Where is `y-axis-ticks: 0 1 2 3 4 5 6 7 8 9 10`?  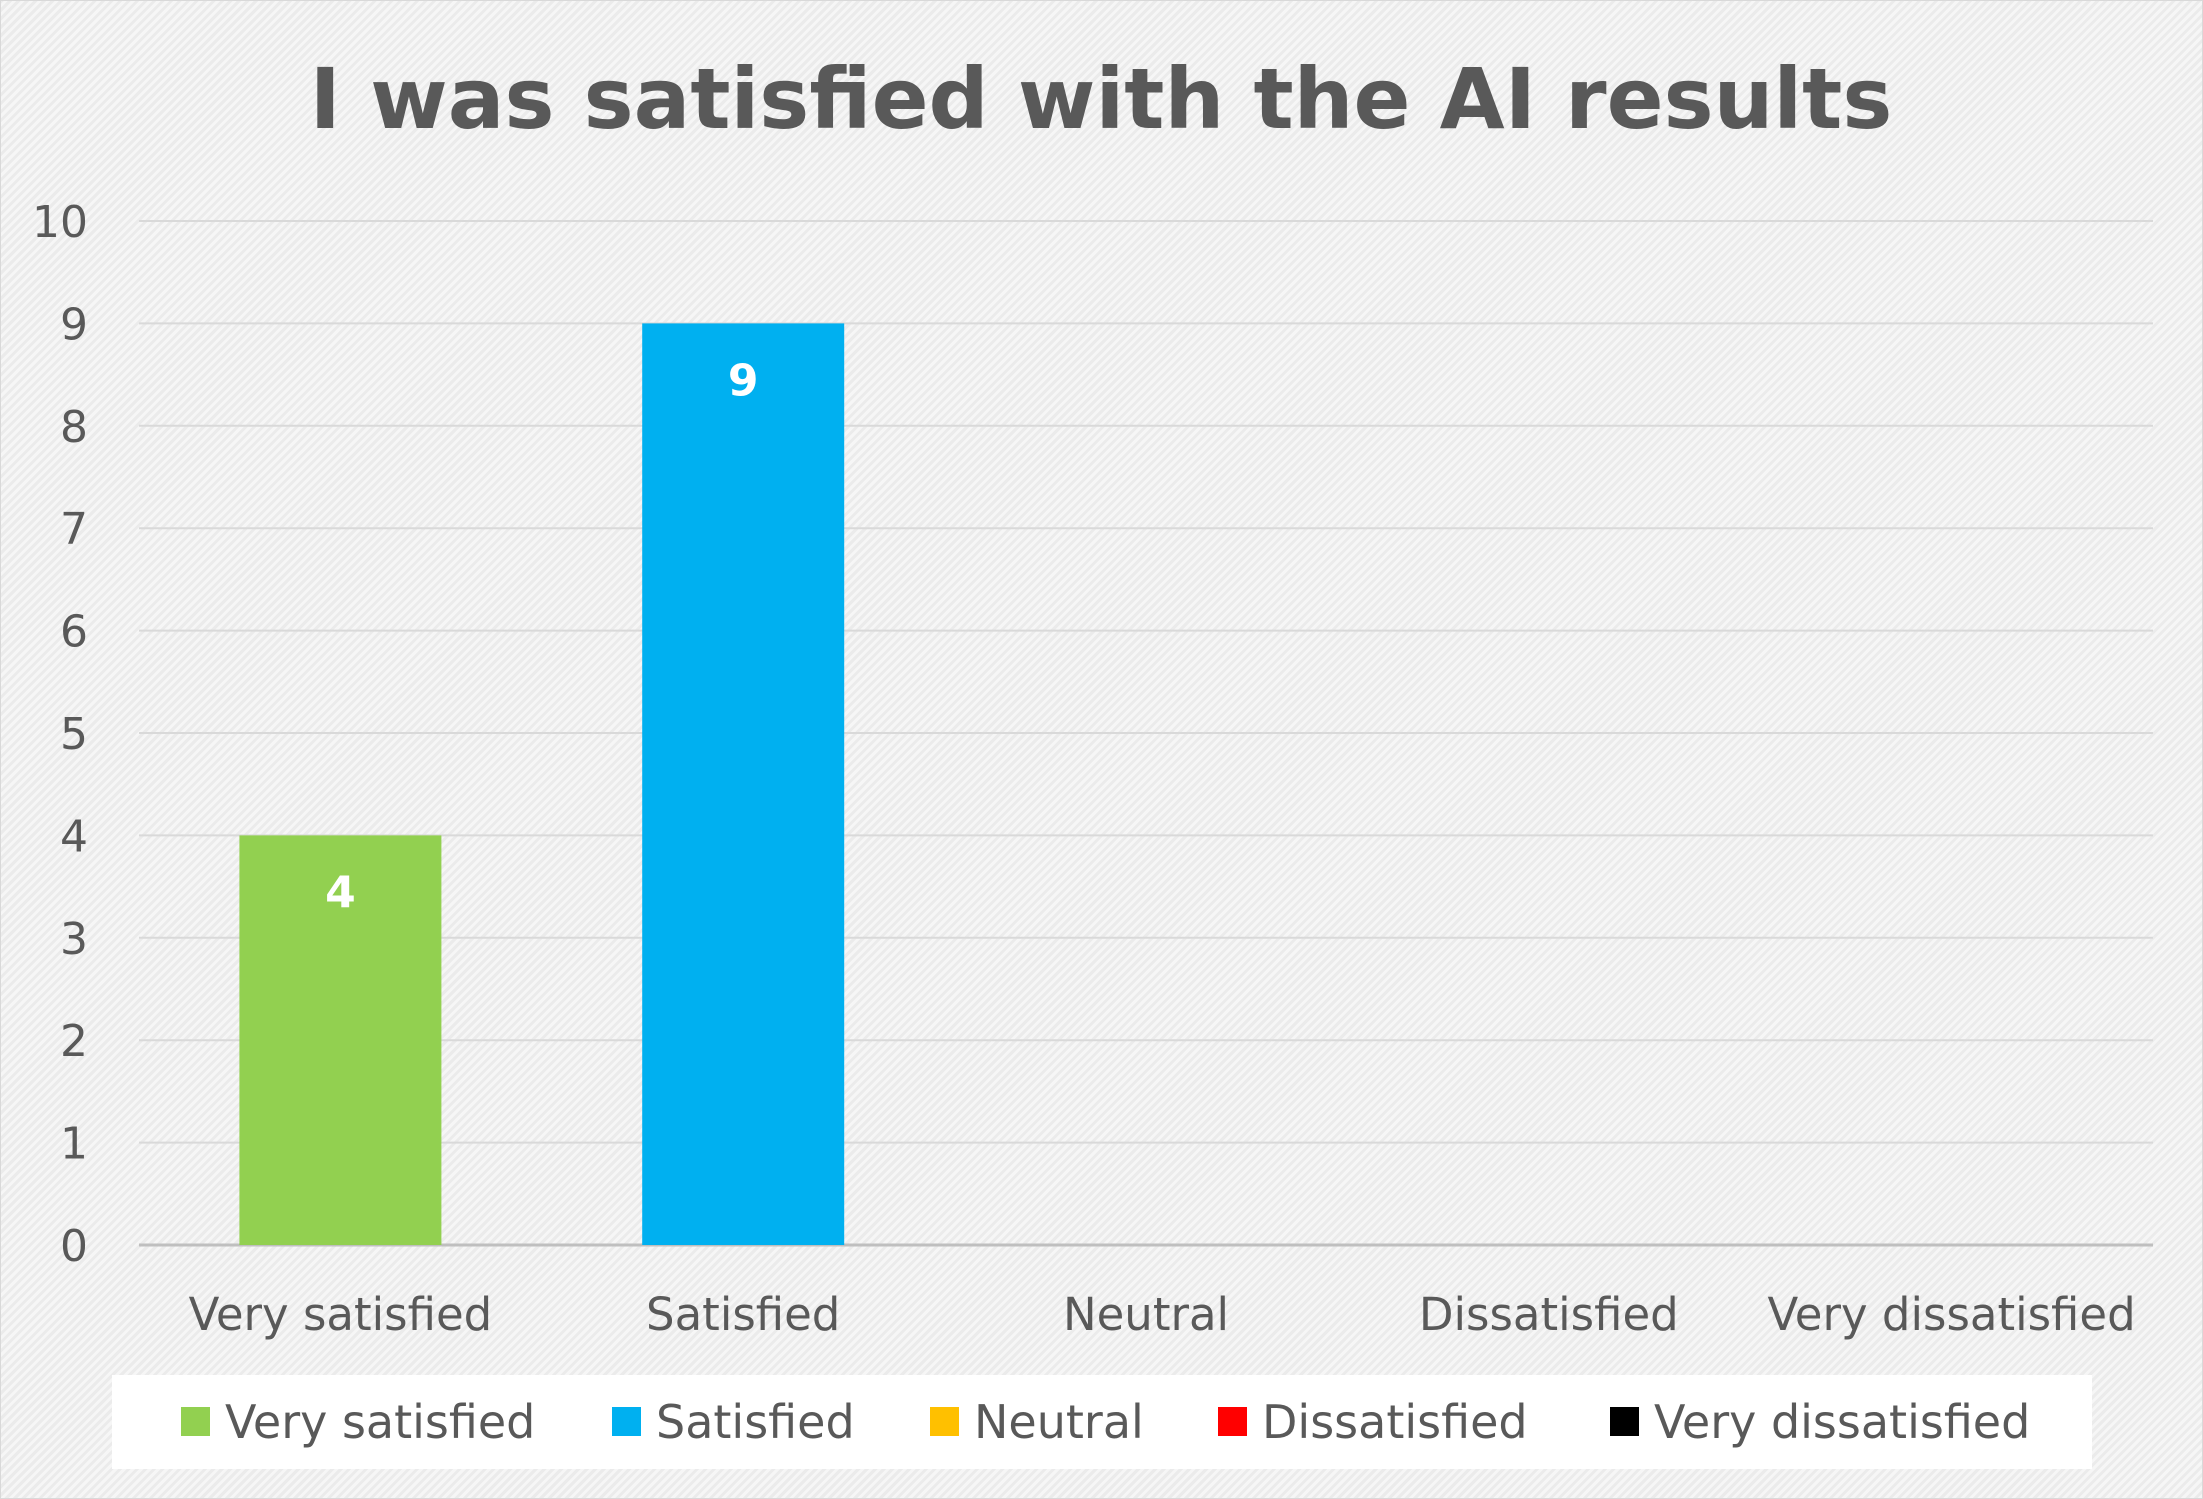
y-axis-ticks: 0 1 2 3 4 5 6 7 8 9 10 is located at coordinates (60, 734).